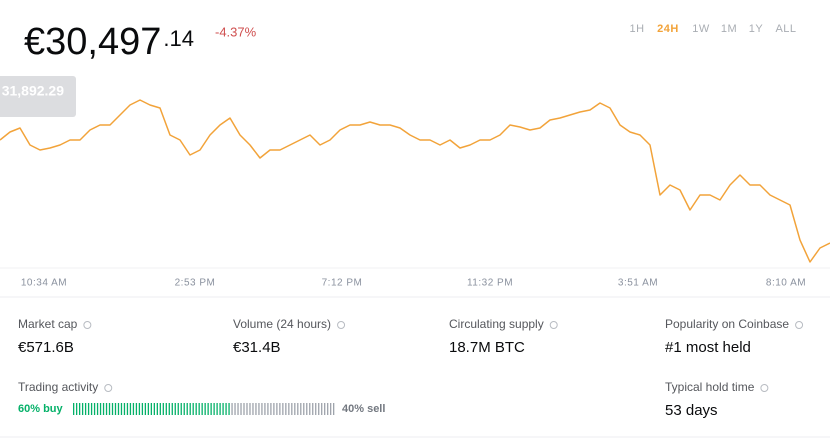  What do you see at coordinates (178, 38) in the screenshot?
I see `price-cents: .14` at bounding box center [178, 38].